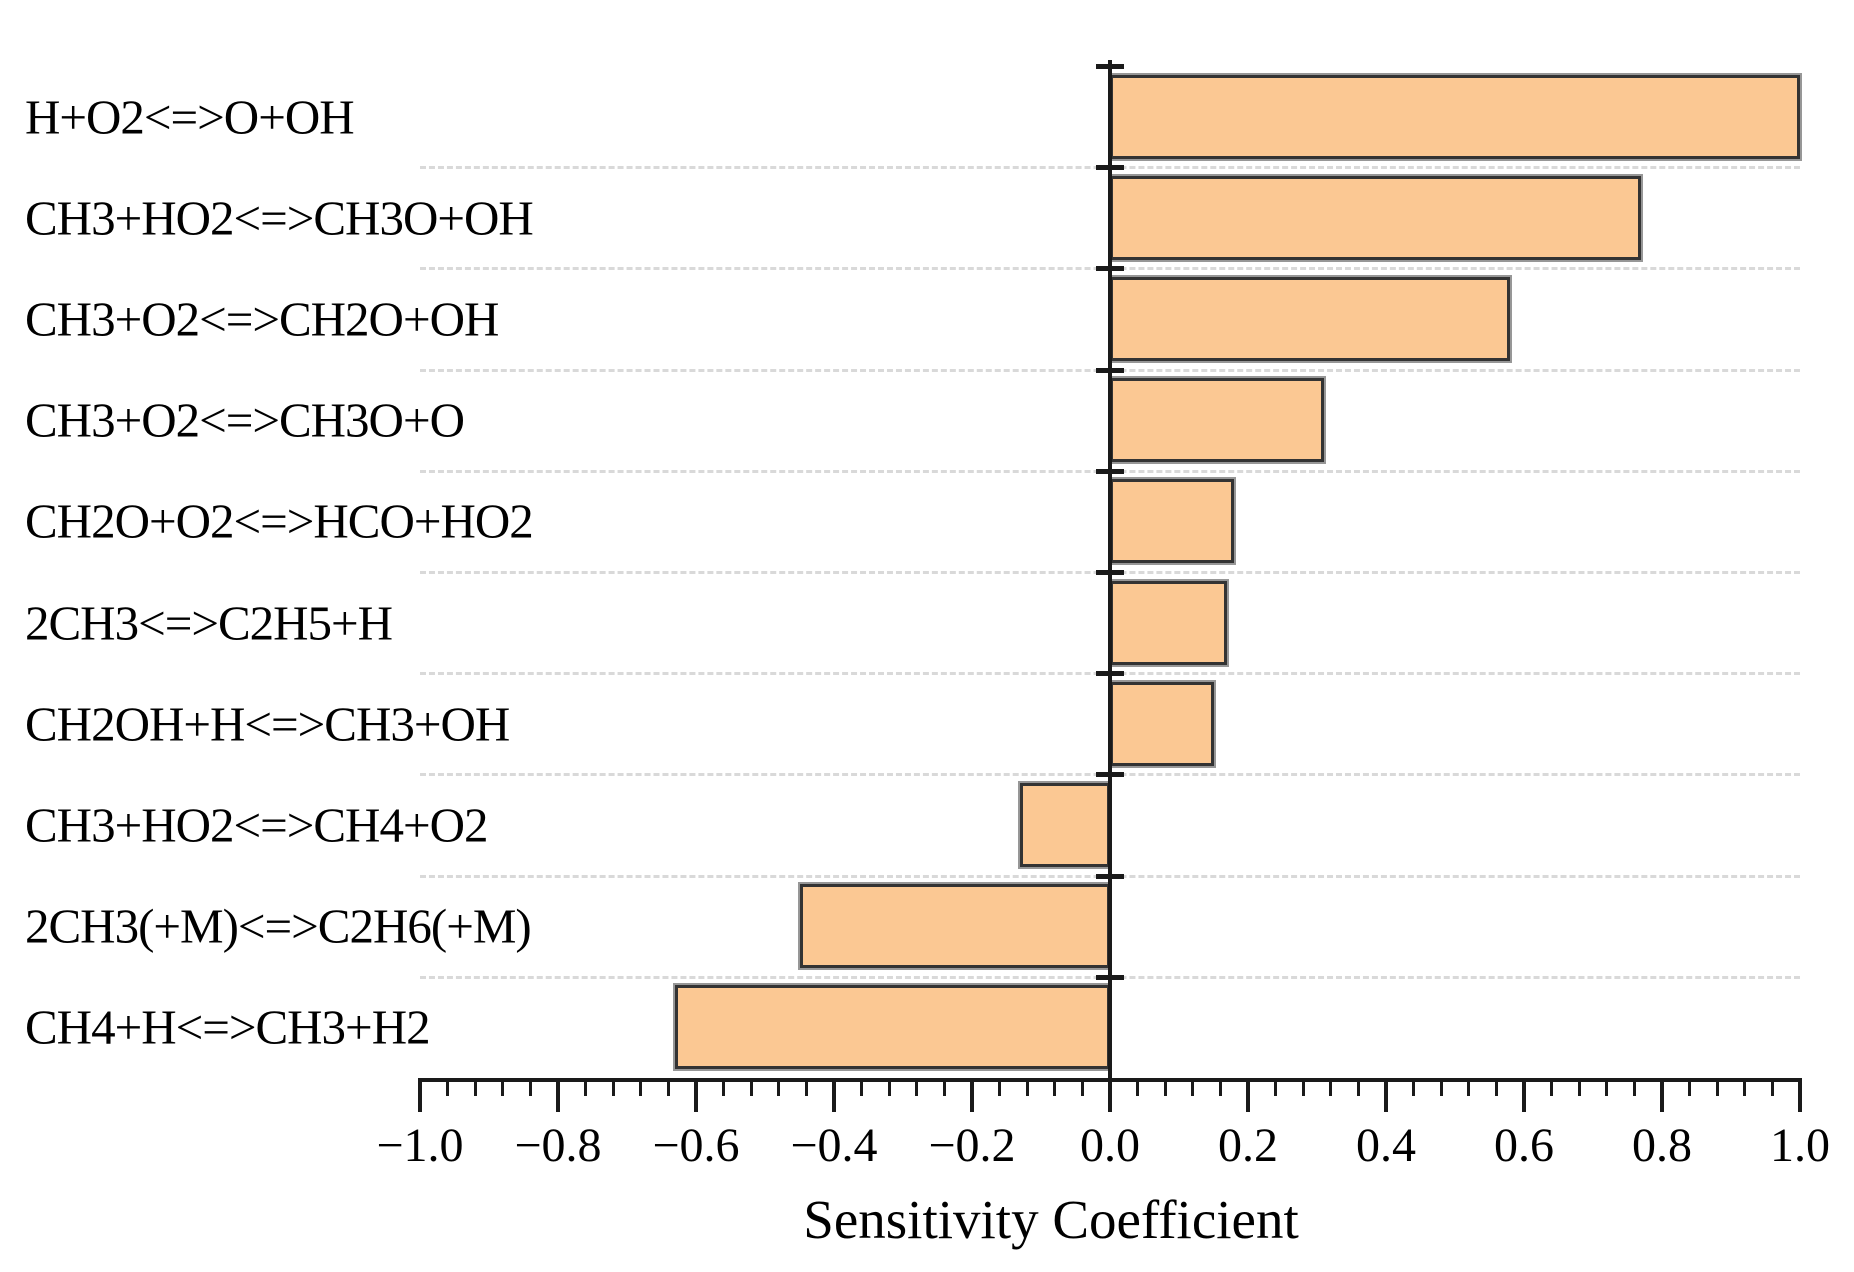 The image size is (1854, 1272). What do you see at coordinates (972, 1145) in the screenshot?
I see `x-tick-label: −0.2` at bounding box center [972, 1145].